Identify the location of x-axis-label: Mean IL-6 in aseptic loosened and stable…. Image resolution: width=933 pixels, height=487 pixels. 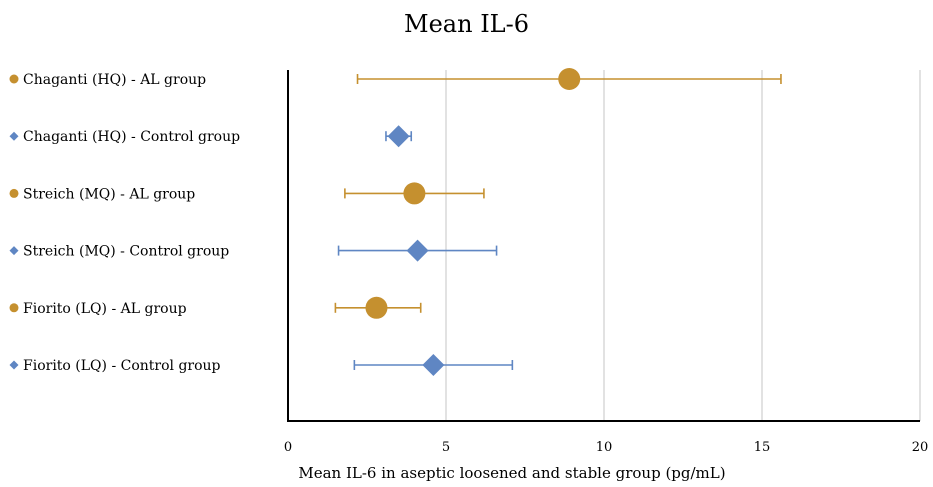
(511, 473).